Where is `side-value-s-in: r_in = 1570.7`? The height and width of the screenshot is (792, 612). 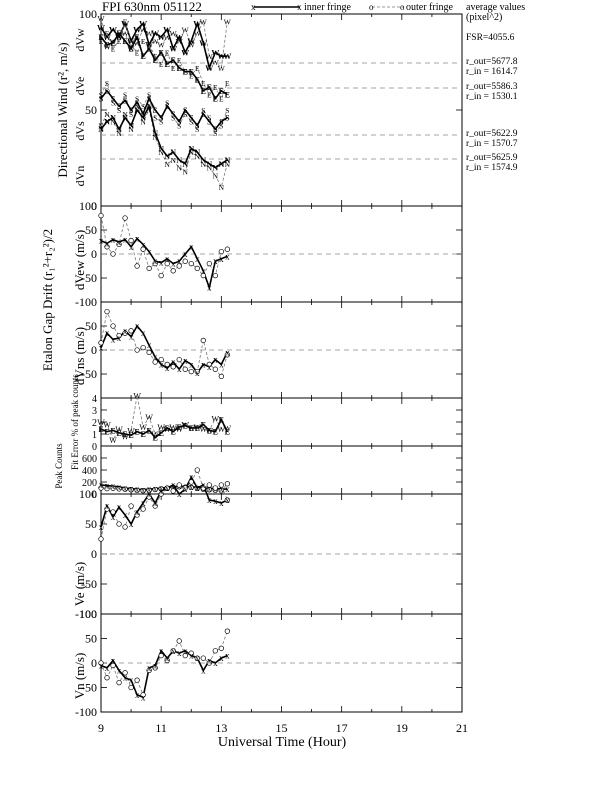
side-value-s-in: r_in = 1570.7 is located at coordinates (492, 144).